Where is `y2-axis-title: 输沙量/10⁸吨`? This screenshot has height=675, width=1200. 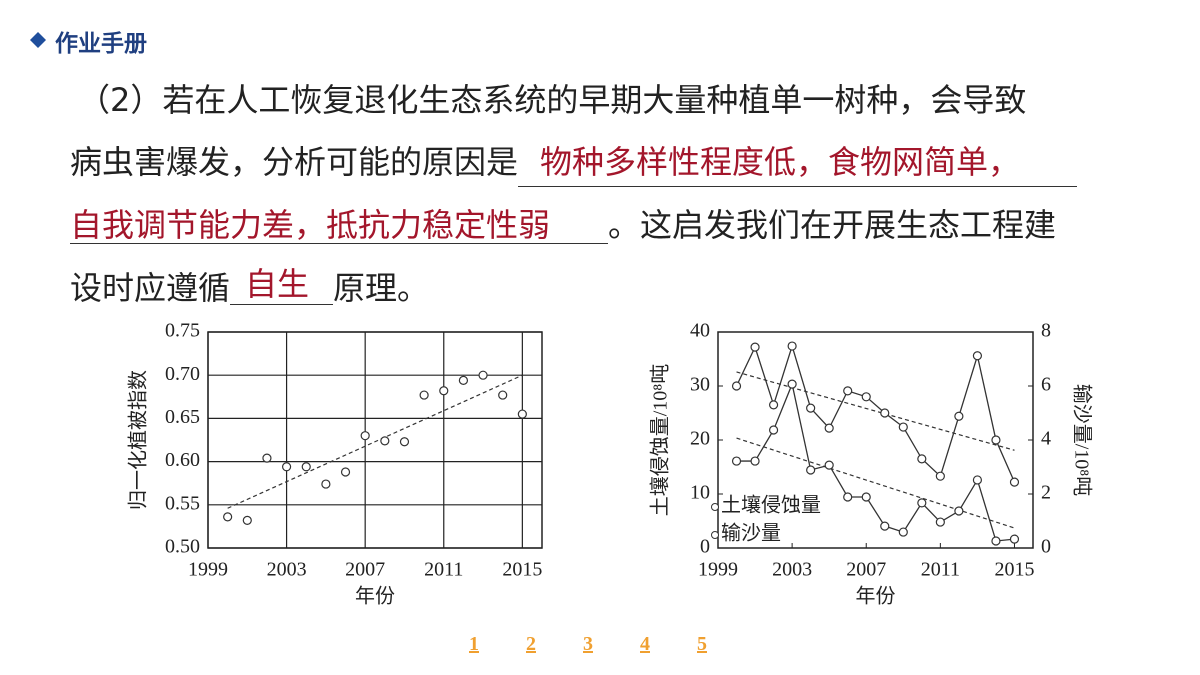
y2-axis-title: 输沙量/10⁸吨 is located at coordinates (1081, 440).